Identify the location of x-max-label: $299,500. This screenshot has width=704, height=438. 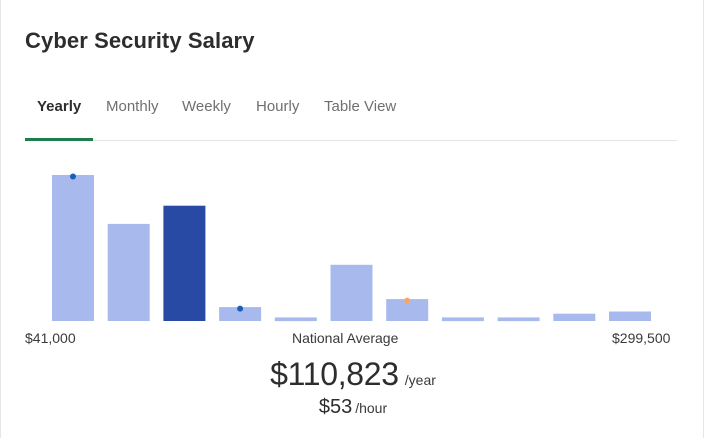
(641, 338).